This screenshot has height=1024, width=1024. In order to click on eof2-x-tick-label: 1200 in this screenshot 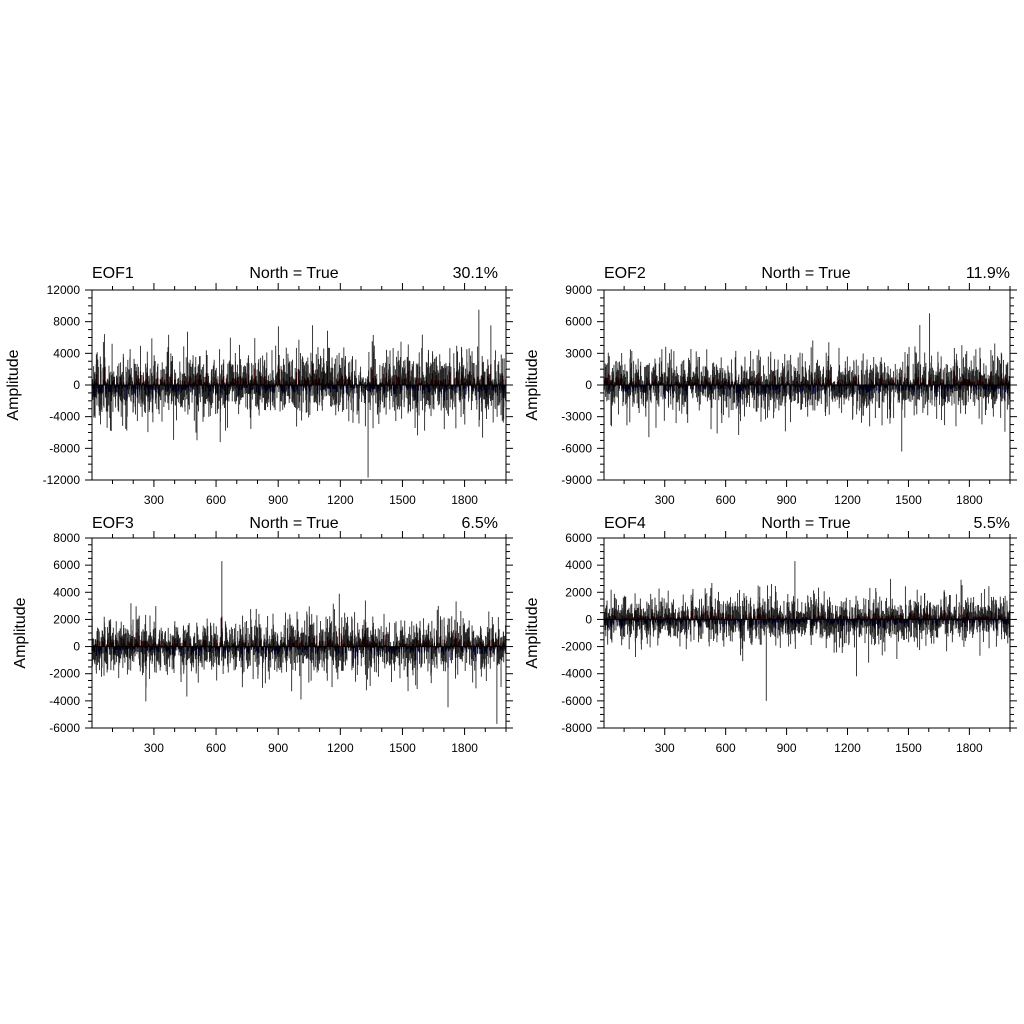, I will do `click(847, 500)`.